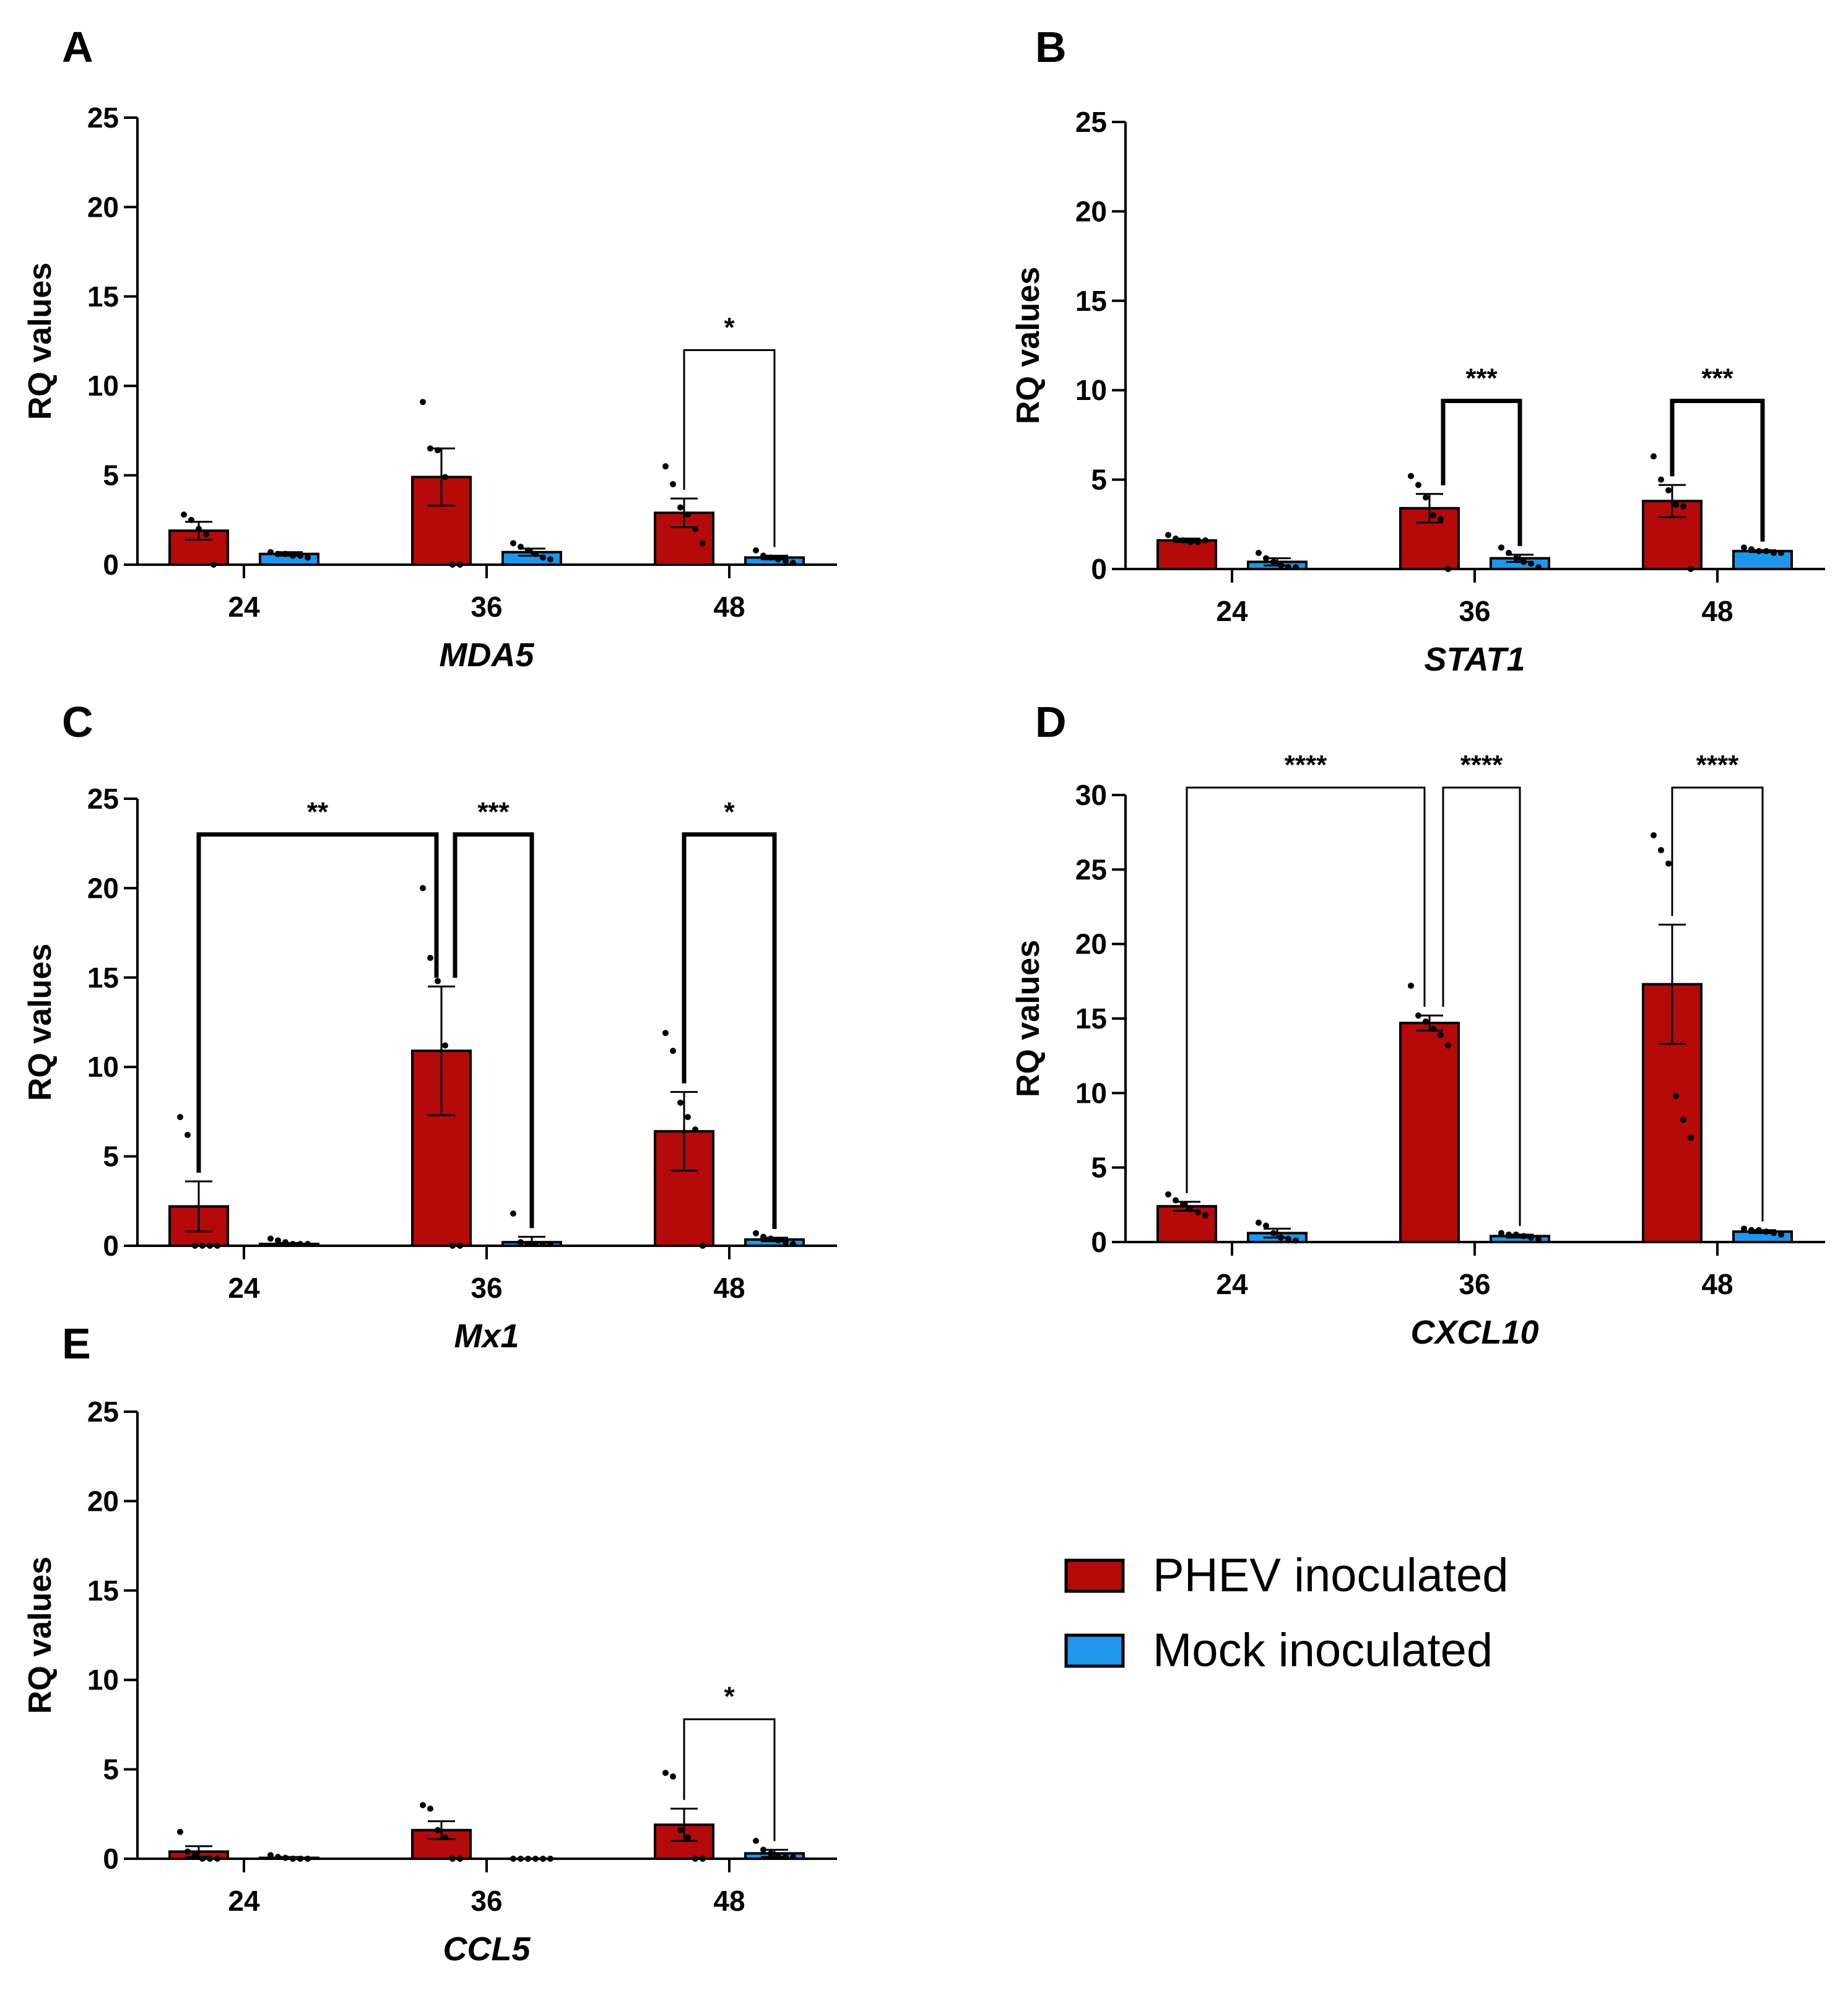 The height and width of the screenshot is (1990, 1848). I want to click on panel-letter-c: C, so click(77, 722).